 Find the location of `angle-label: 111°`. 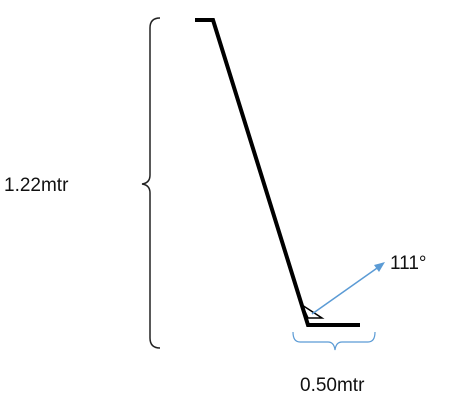

angle-label: 111° is located at coordinates (408, 263).